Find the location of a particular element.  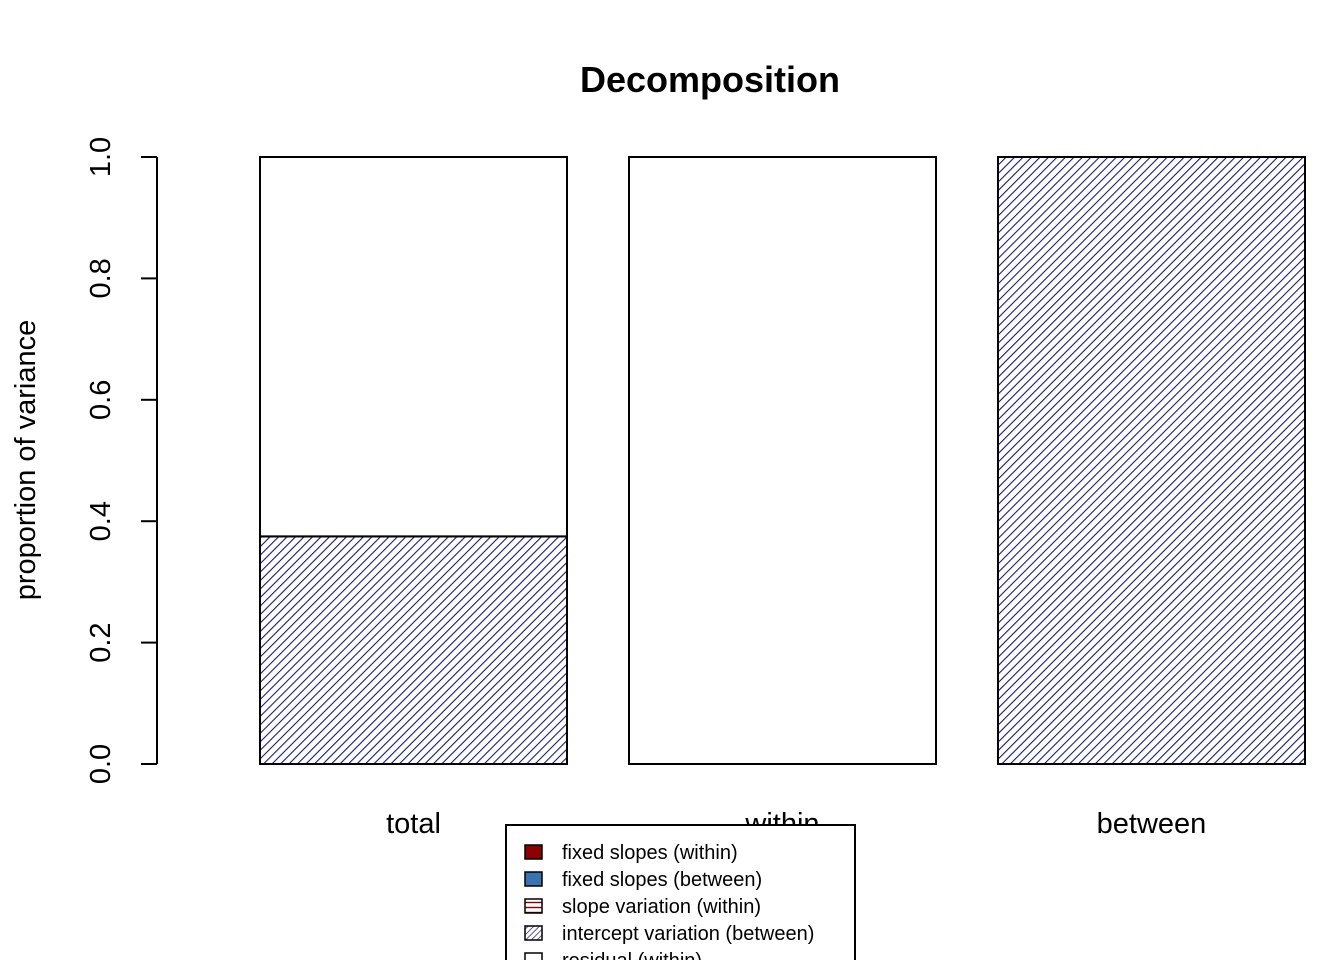

x-label-between: between is located at coordinates (1152, 824).